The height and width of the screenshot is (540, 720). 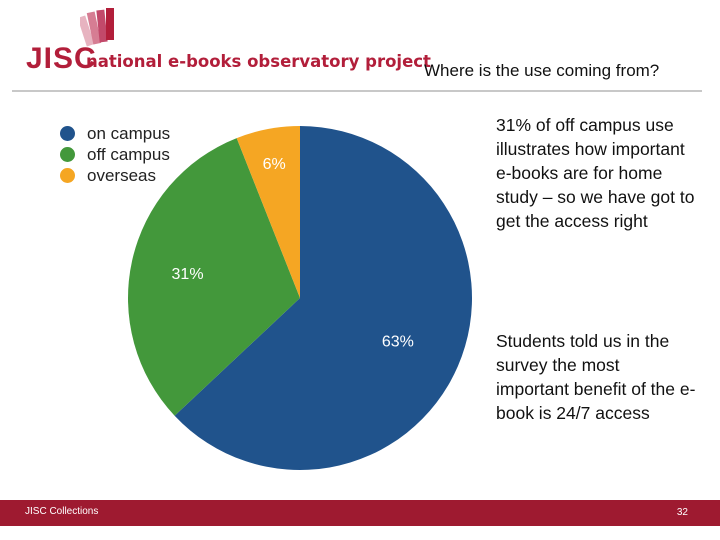 I want to click on pie-label-on-campus: 63%, so click(x=398, y=341).